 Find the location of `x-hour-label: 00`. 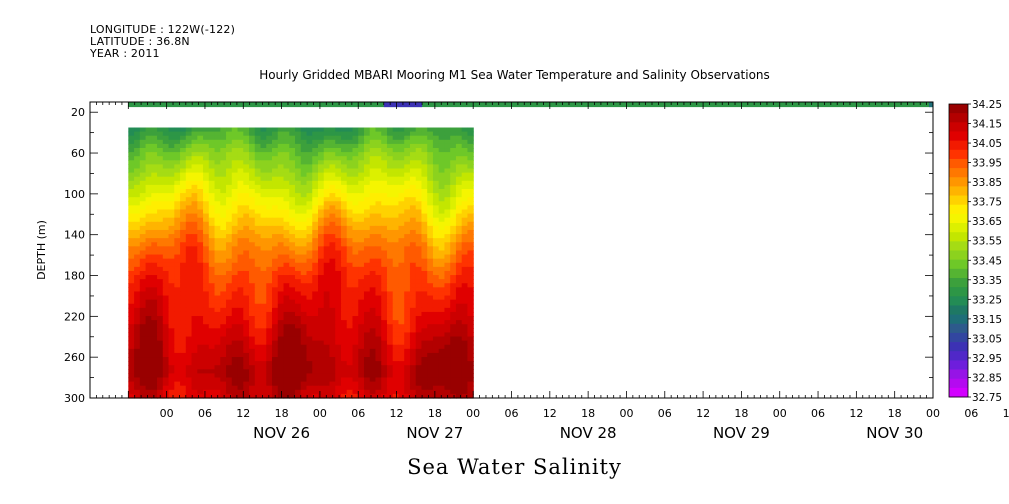

x-hour-label: 00 is located at coordinates (780, 413).